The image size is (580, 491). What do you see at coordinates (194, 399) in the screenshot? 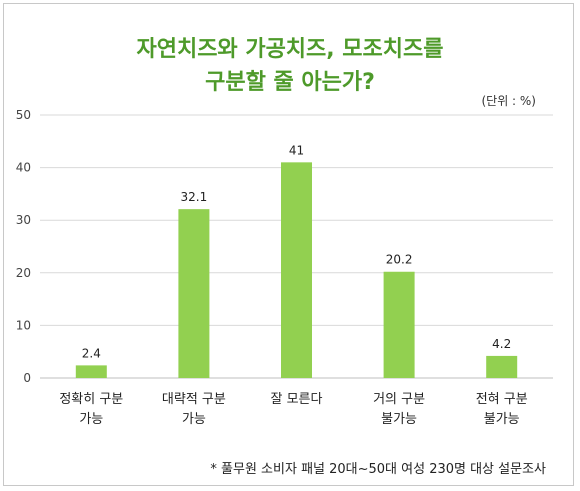
I see `category-label: 대략적 구분` at bounding box center [194, 399].